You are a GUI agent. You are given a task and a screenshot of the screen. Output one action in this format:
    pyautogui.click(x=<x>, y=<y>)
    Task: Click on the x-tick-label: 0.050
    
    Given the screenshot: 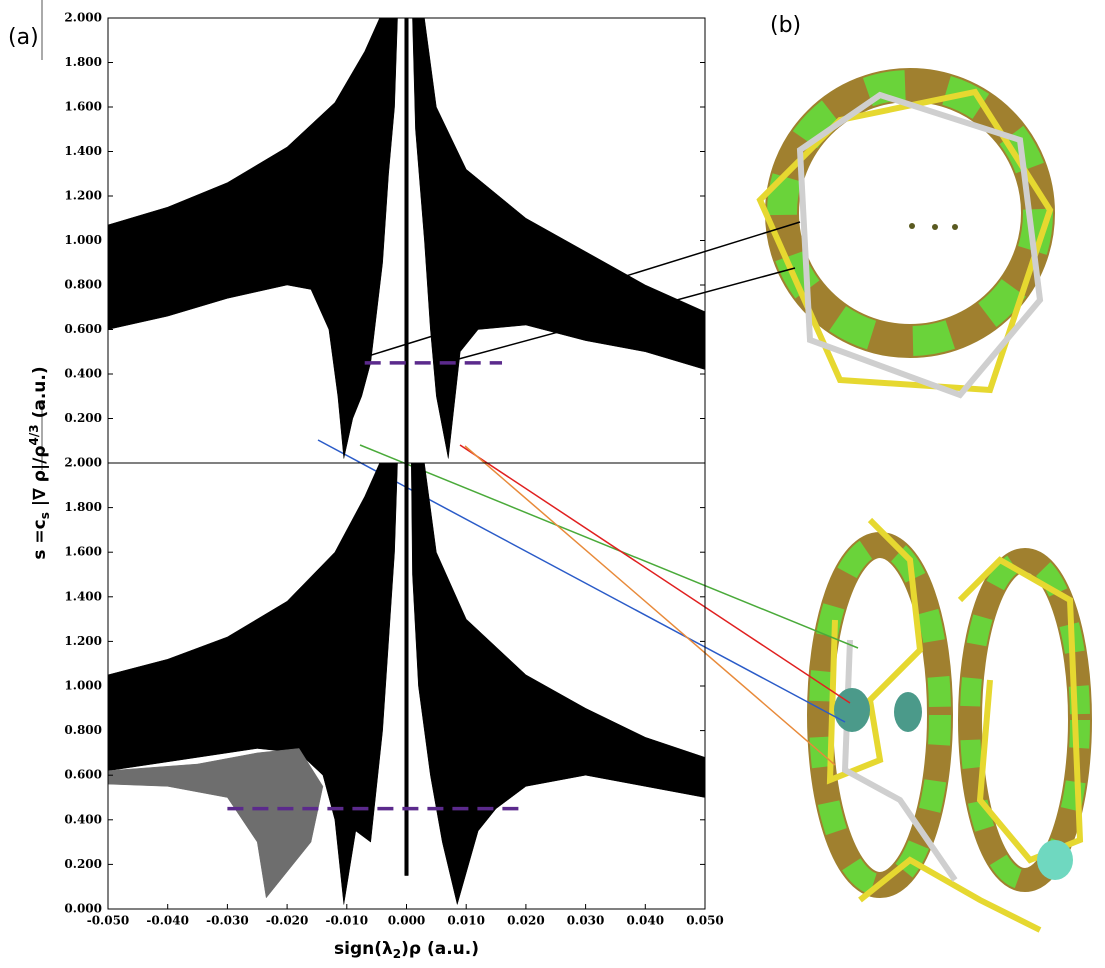 What is the action you would take?
    pyautogui.click(x=705, y=921)
    